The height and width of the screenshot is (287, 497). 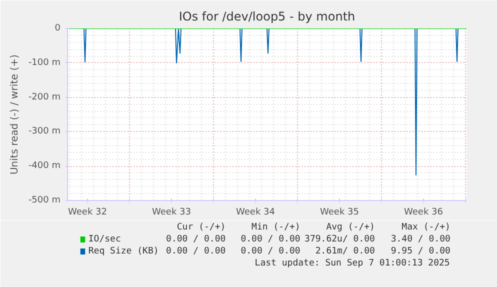 I want to click on text: 2.61m/ 0.00, so click(x=345, y=251).